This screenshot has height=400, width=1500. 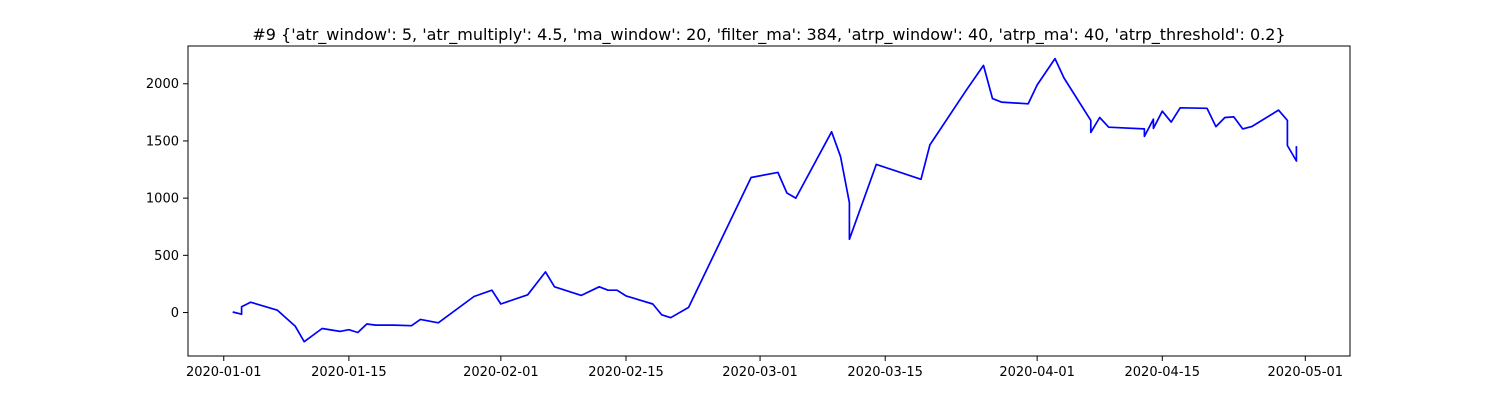 I want to click on y-axis: 0 500 1000 1500 2000, so click(x=167, y=199).